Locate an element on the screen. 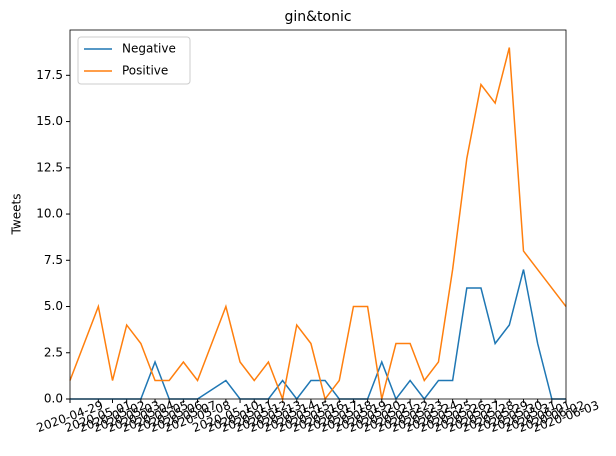  y-tick-label: 7.5 is located at coordinates (53, 260).